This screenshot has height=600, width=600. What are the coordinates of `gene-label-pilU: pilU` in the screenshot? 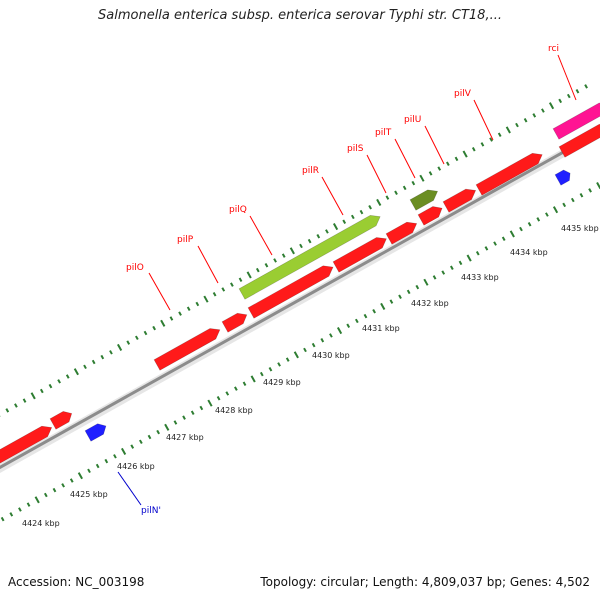 It's located at (412, 120).